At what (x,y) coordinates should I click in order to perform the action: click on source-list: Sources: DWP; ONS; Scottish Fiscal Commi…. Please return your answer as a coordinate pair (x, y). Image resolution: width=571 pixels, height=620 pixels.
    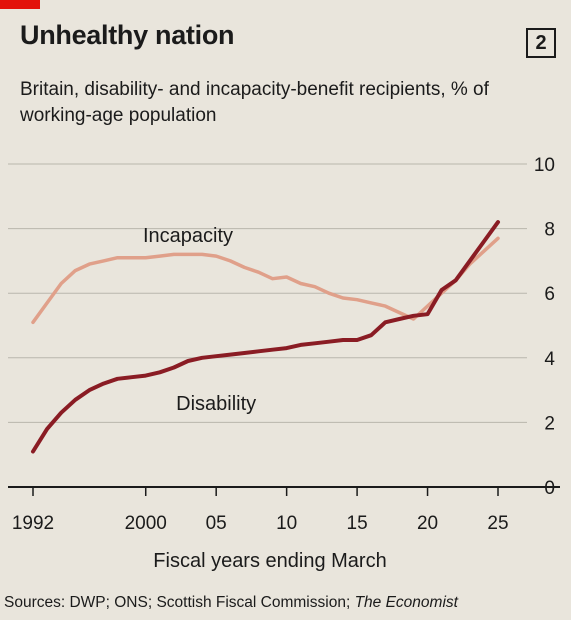
    Looking at the image, I should click on (179, 602).